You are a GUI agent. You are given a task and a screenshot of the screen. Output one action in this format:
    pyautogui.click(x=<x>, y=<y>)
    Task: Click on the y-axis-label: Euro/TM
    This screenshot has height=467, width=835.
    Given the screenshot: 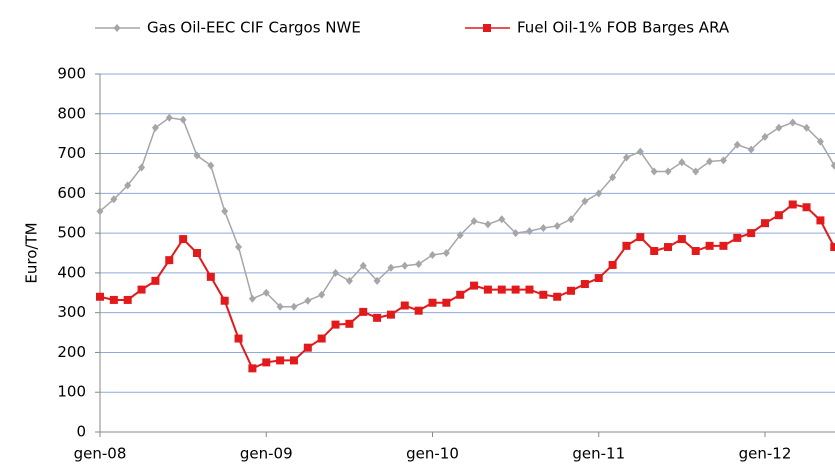 What is the action you would take?
    pyautogui.click(x=32, y=252)
    